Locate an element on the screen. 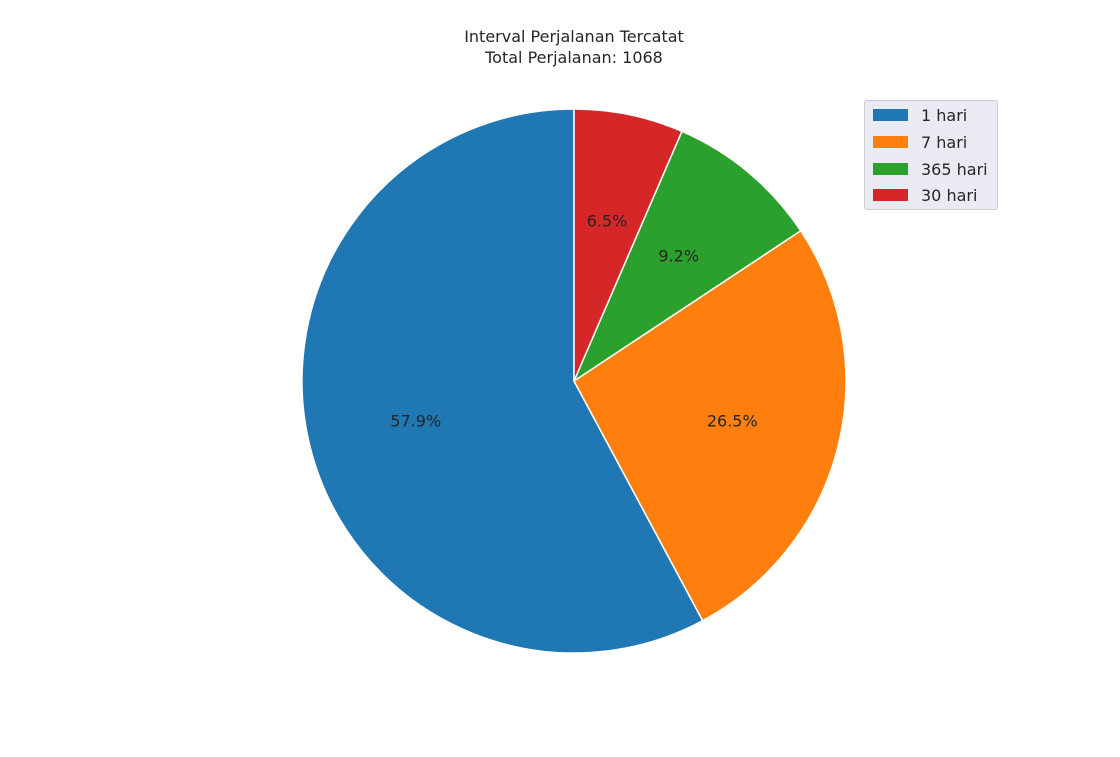 This screenshot has height=757, width=1120. pie-slice-7-hari is located at coordinates (710, 425).